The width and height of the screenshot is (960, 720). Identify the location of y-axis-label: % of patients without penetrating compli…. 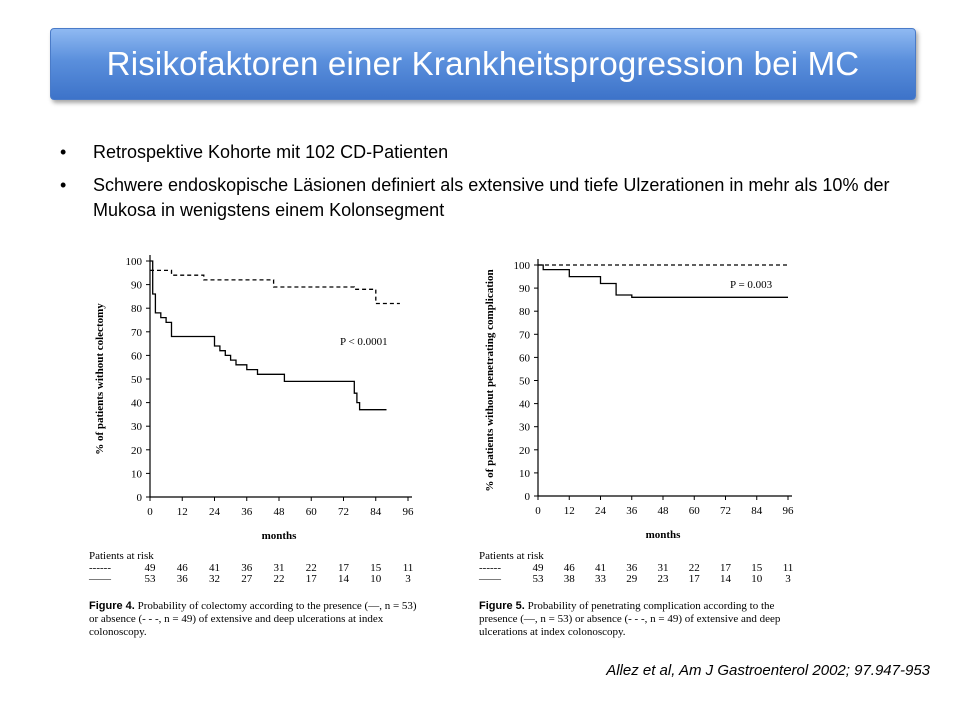
(490, 380).